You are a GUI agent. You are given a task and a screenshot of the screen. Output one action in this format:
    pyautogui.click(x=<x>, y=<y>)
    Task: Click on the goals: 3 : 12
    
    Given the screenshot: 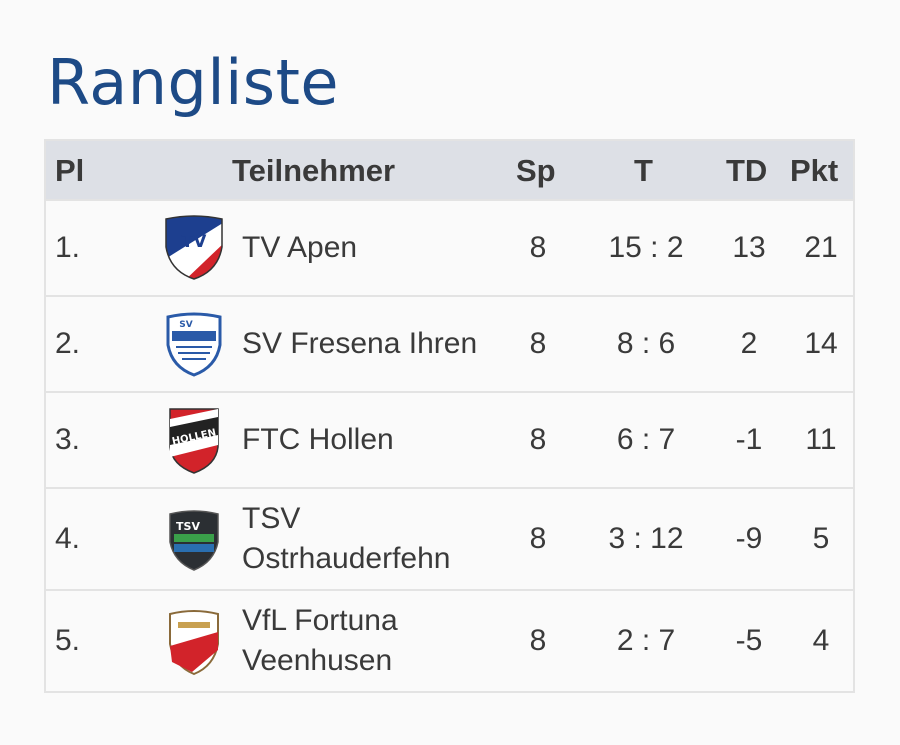 What is the action you would take?
    pyautogui.click(x=646, y=538)
    